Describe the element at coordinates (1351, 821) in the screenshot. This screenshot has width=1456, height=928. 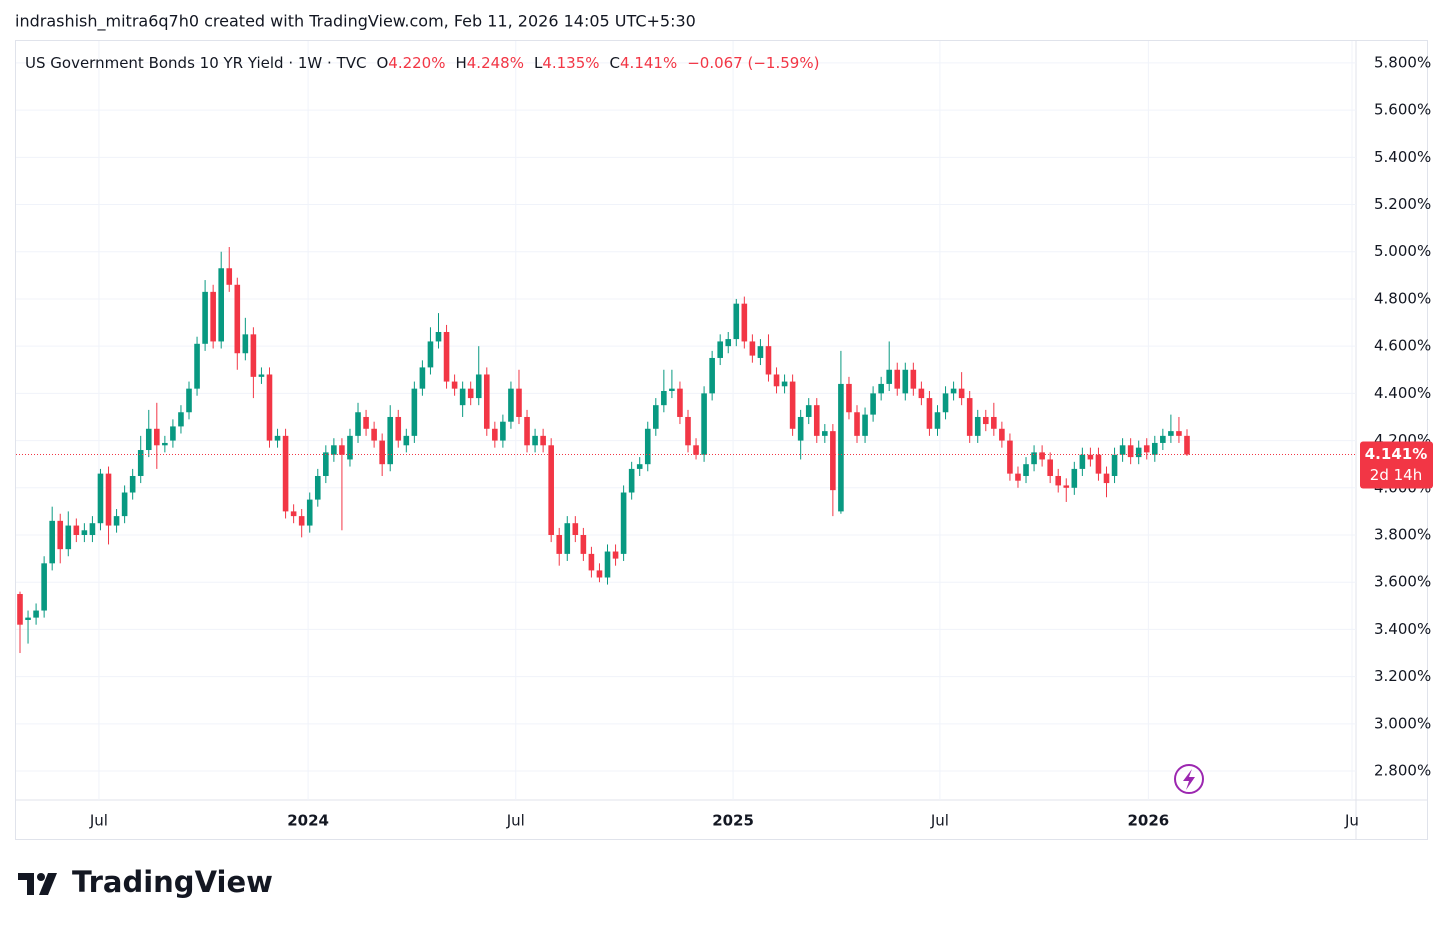
I see `x-tick-label: Ju` at that location.